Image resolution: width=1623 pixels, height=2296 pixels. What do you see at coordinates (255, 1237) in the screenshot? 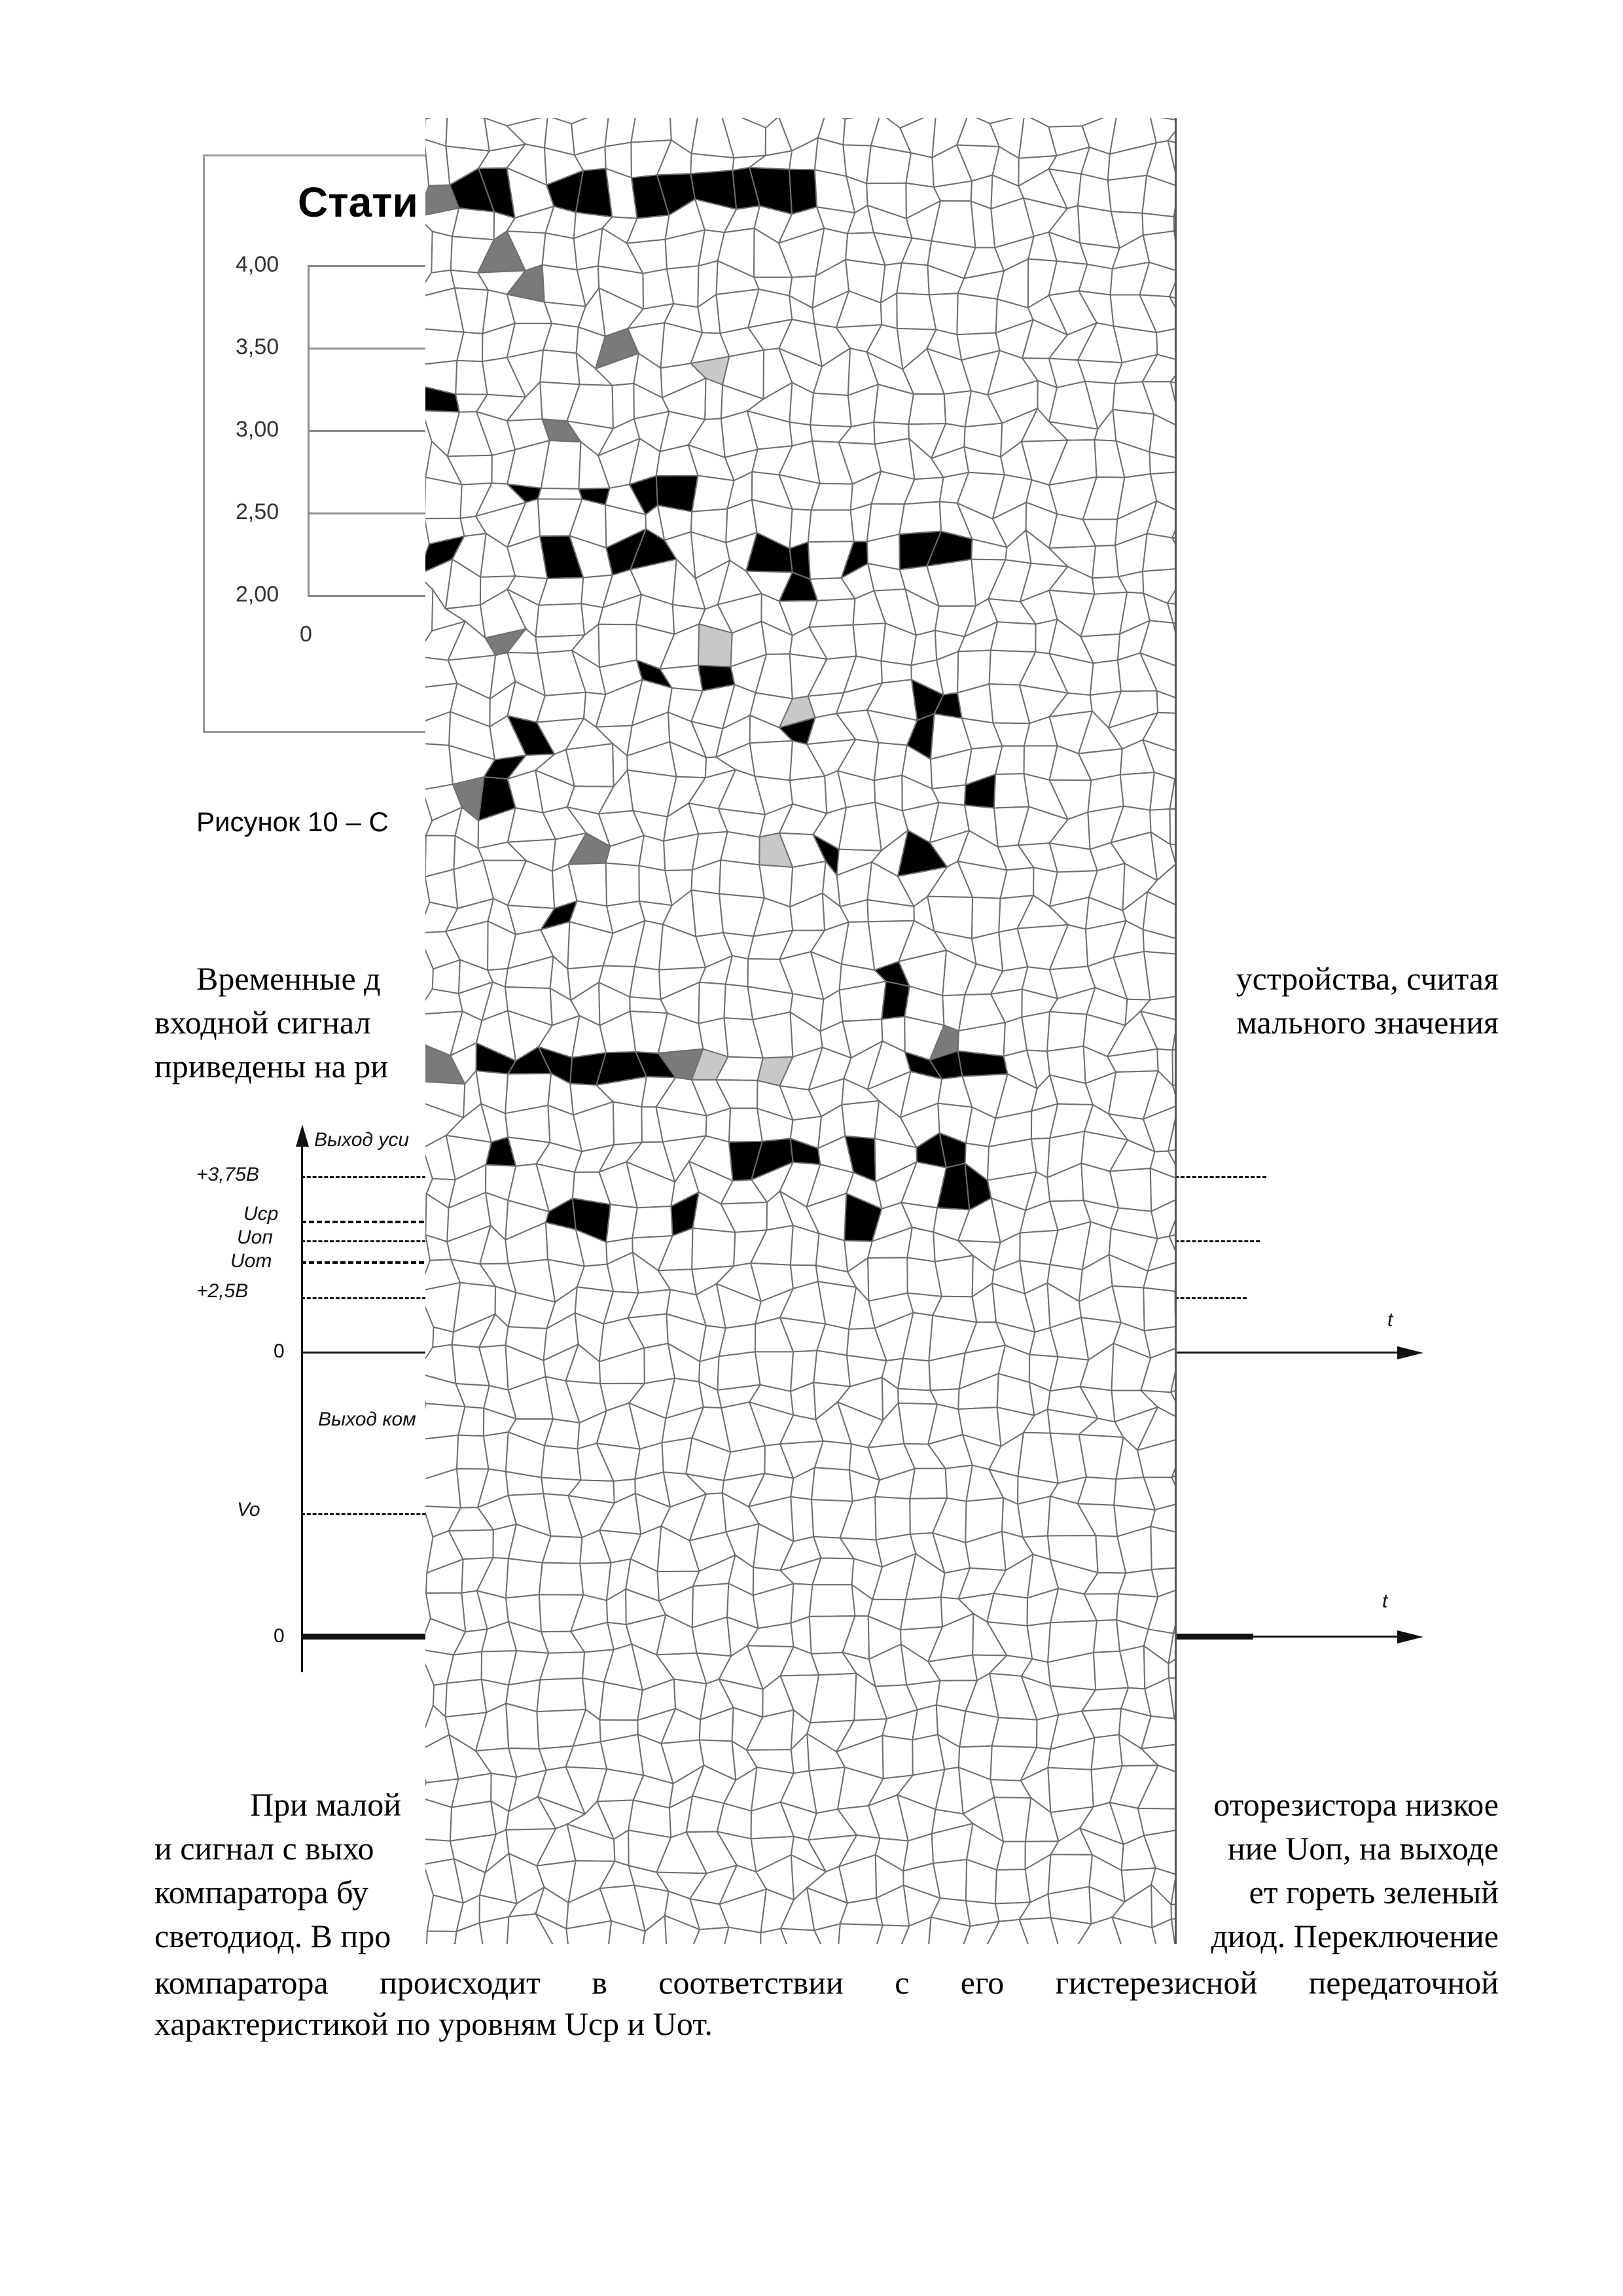
I see `level-label: Uоп` at bounding box center [255, 1237].